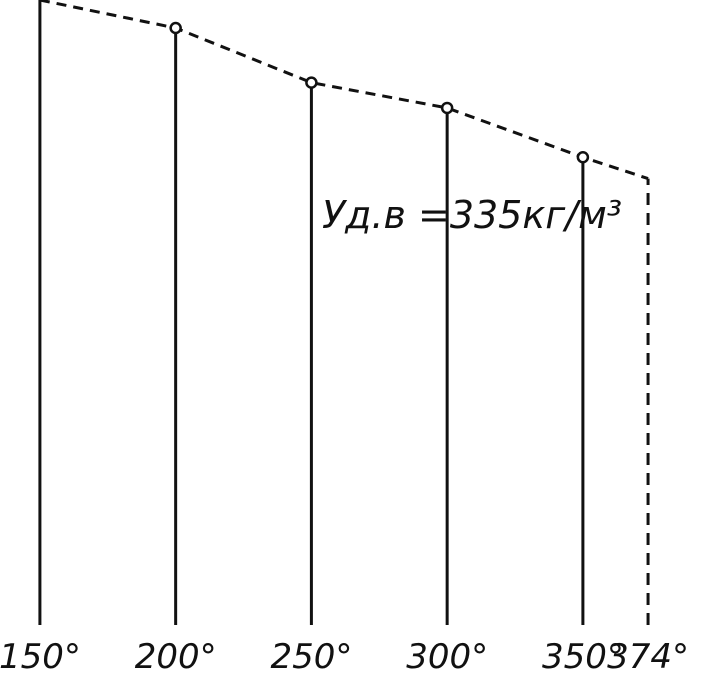 Image resolution: width=720 pixels, height=680 pixels. What do you see at coordinates (648, 657) in the screenshot?
I see `x-tick-label: 374°` at bounding box center [648, 657].